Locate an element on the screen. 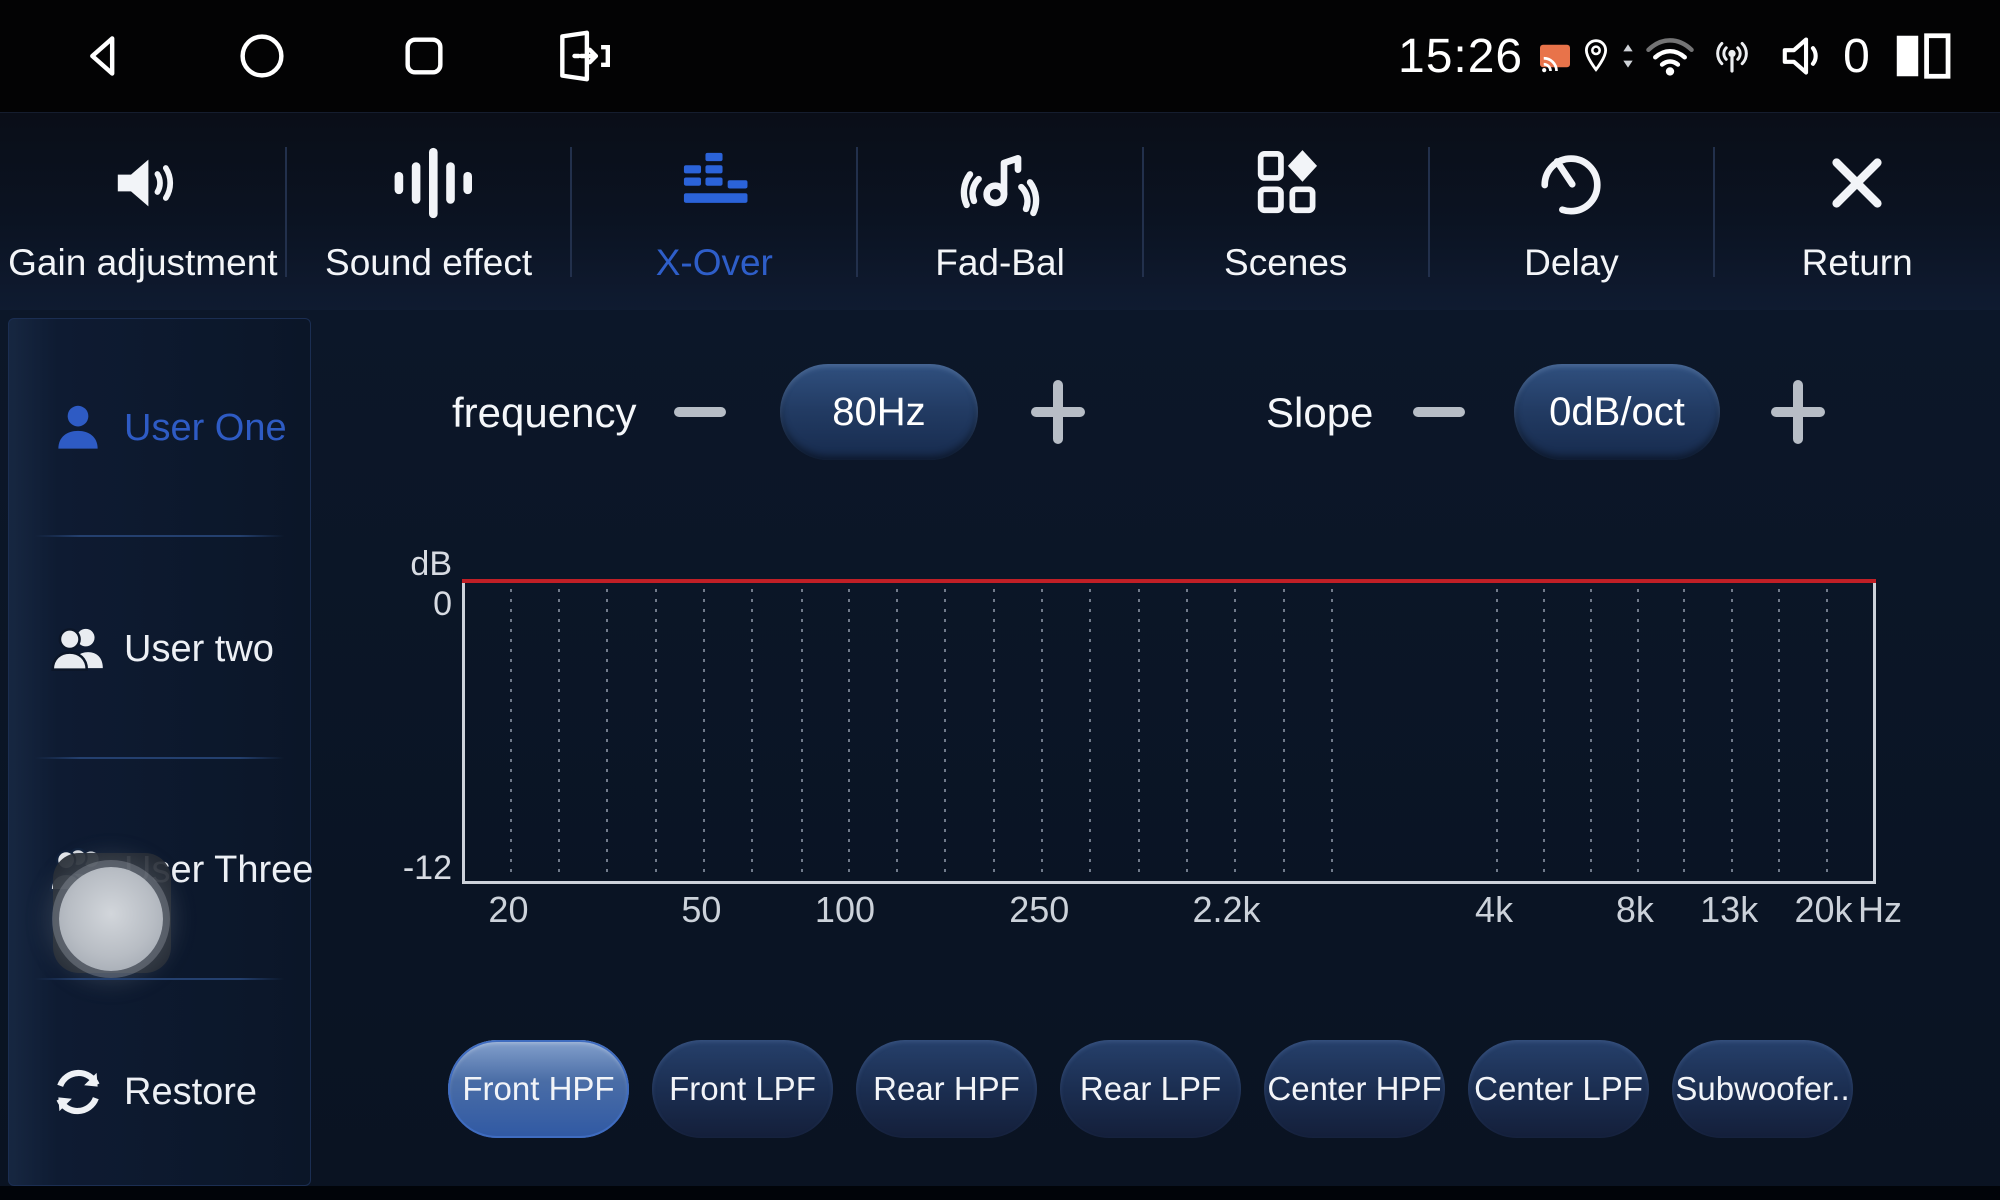 This screenshot has width=2000, height=1200. sync-arrows-icon is located at coordinates (1628, 56).